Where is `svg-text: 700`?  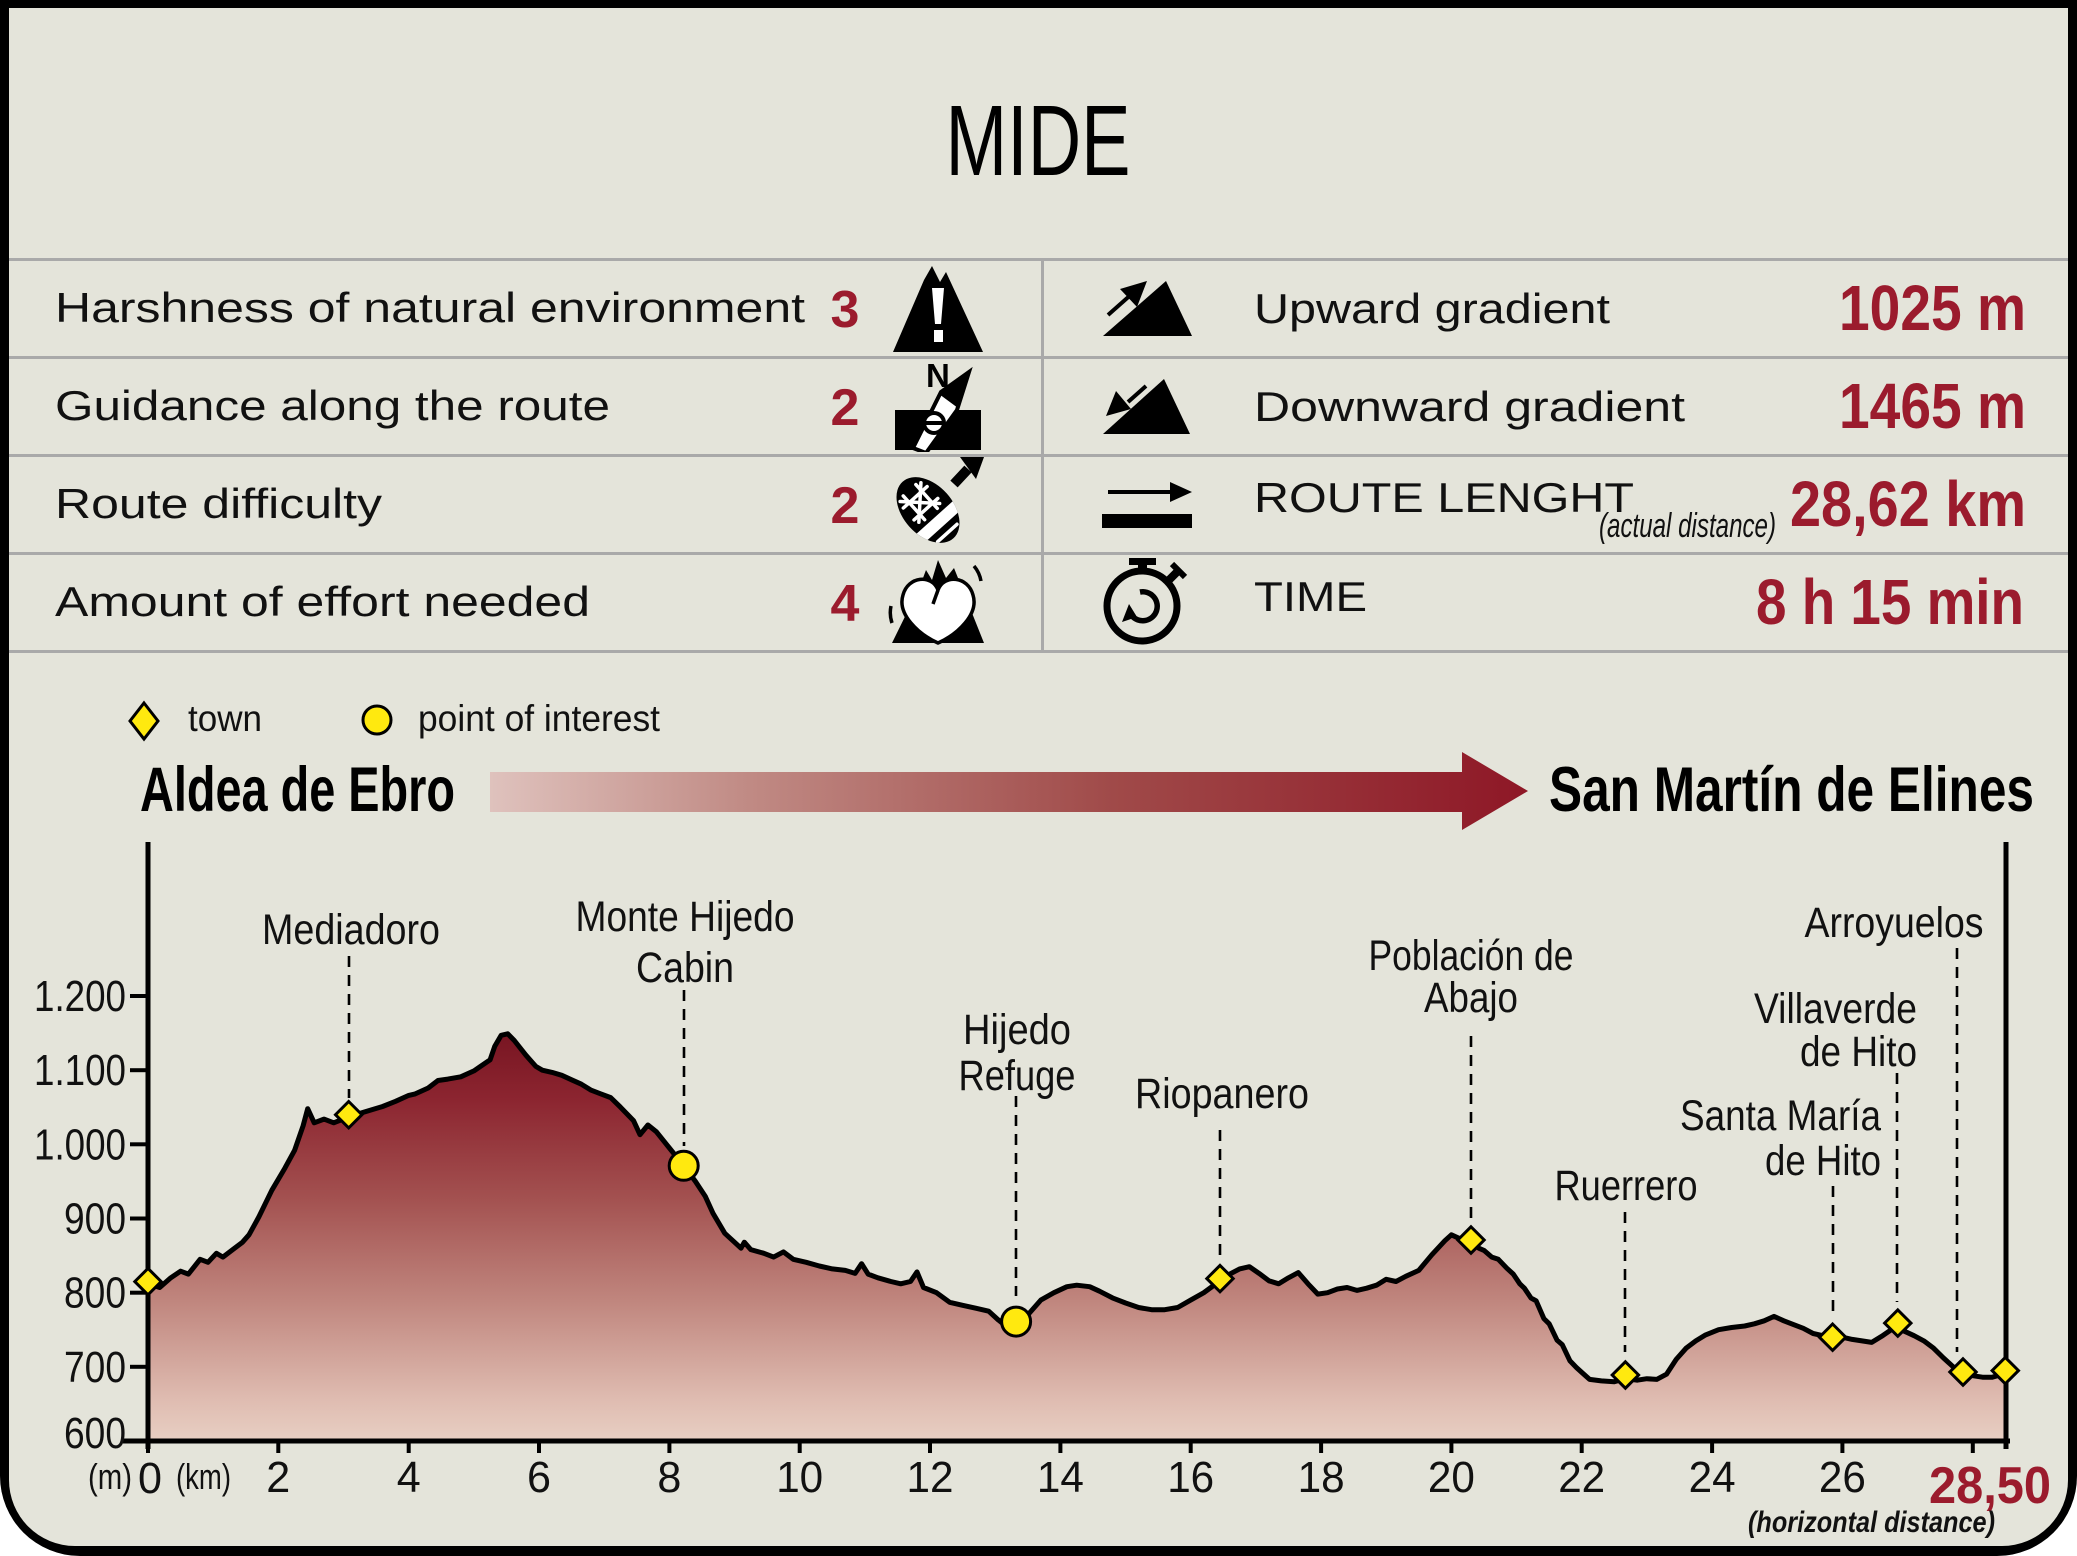
svg-text: 700 is located at coordinates (95, 1367).